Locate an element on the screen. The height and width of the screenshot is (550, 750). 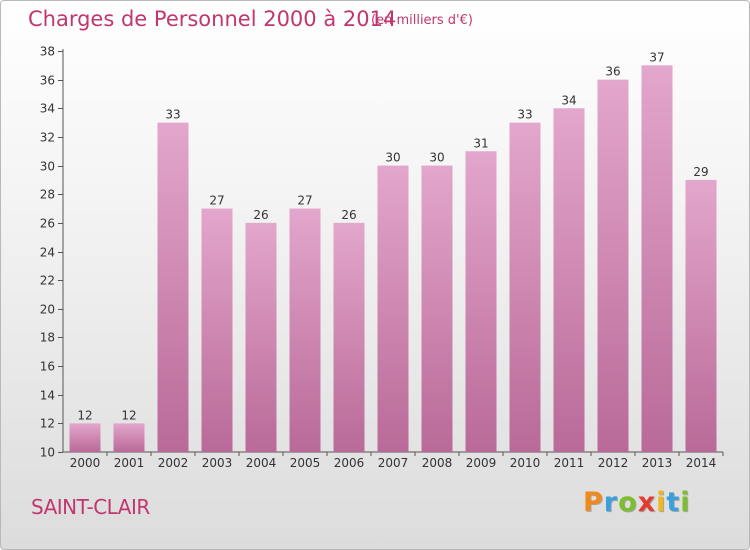
bar-2007 is located at coordinates (393, 309).